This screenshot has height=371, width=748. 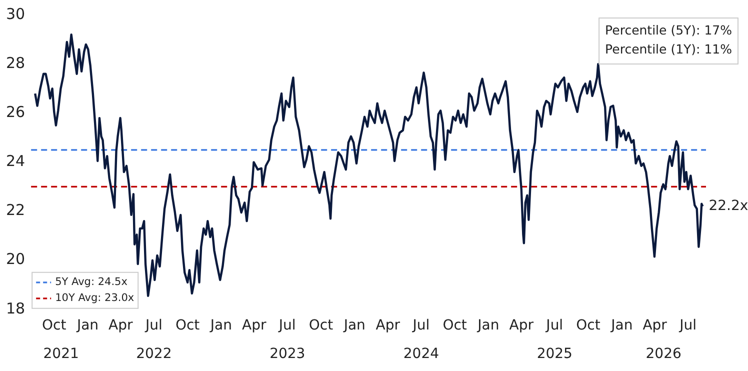 I want to click on x2-tick-label: 2025, so click(x=554, y=354).